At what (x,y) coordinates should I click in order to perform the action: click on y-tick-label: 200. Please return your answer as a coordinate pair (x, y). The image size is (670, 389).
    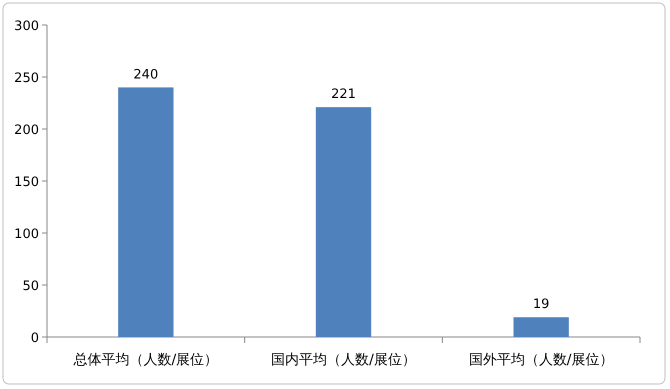
    Looking at the image, I should click on (26, 130).